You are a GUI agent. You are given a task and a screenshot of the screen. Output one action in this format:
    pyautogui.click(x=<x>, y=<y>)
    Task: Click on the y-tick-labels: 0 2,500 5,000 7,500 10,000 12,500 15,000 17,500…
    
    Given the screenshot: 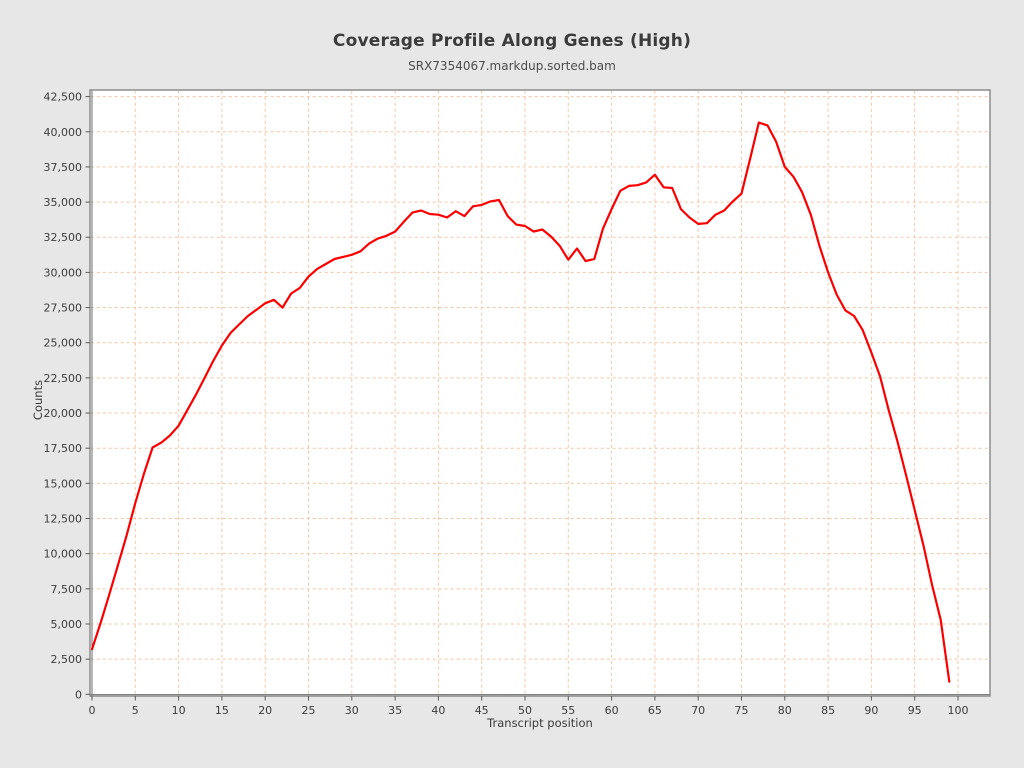 What is the action you would take?
    pyautogui.click(x=63, y=396)
    